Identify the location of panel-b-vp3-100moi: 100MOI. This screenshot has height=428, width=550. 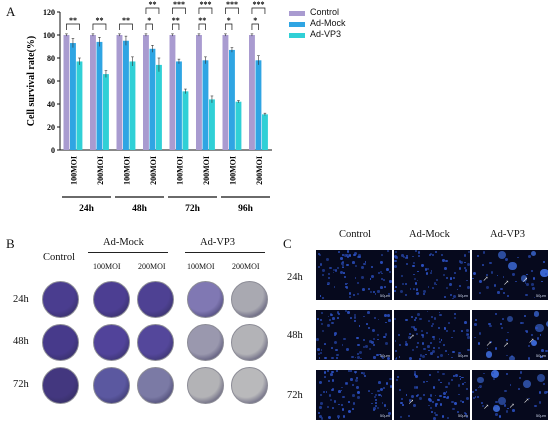
(201, 266).